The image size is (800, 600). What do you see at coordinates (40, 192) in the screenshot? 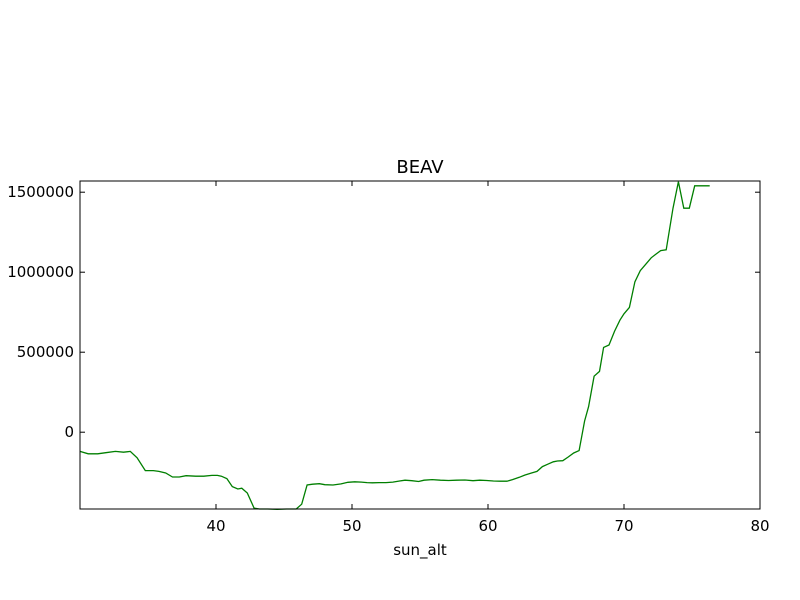
I see `y-tick-label: 1500000` at bounding box center [40, 192].